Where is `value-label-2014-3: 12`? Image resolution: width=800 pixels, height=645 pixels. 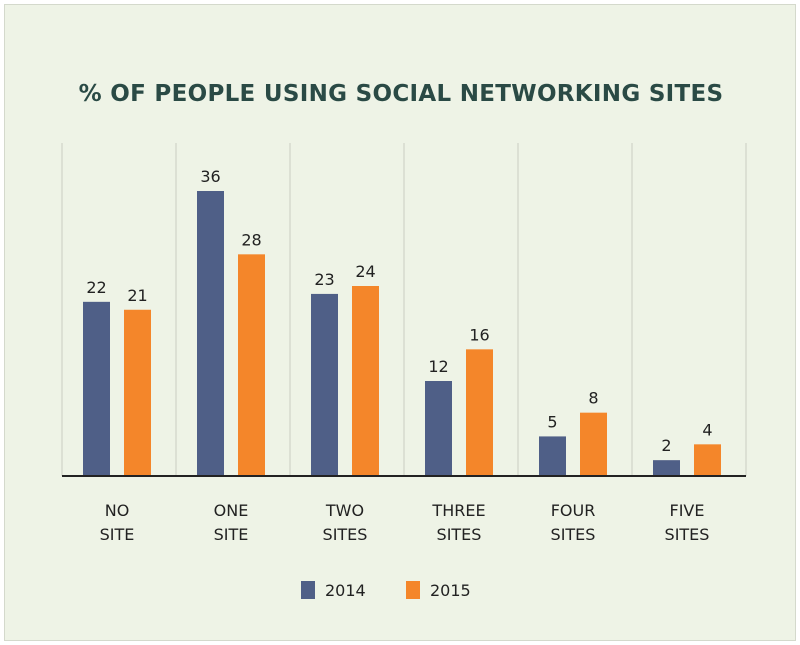
value-label-2014-3: 12 is located at coordinates (438, 366).